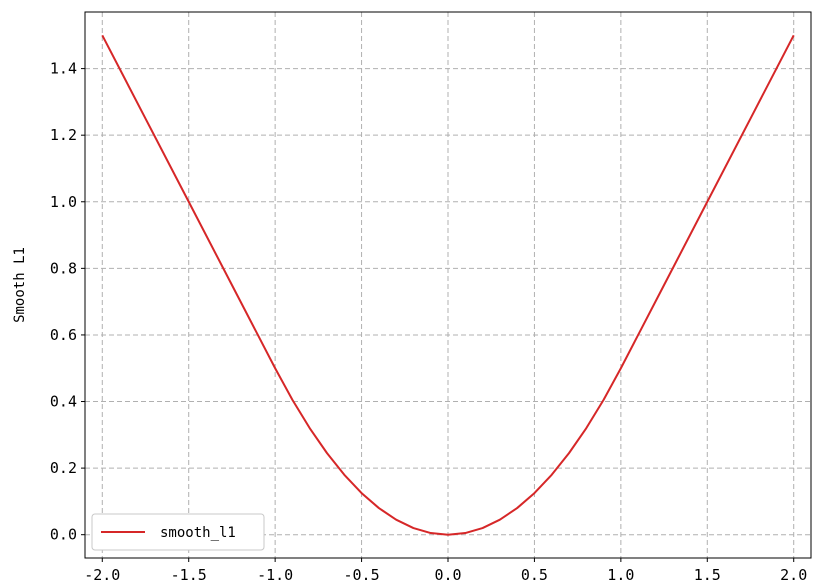  I want to click on legend-label: smooth_l1, so click(198, 533).